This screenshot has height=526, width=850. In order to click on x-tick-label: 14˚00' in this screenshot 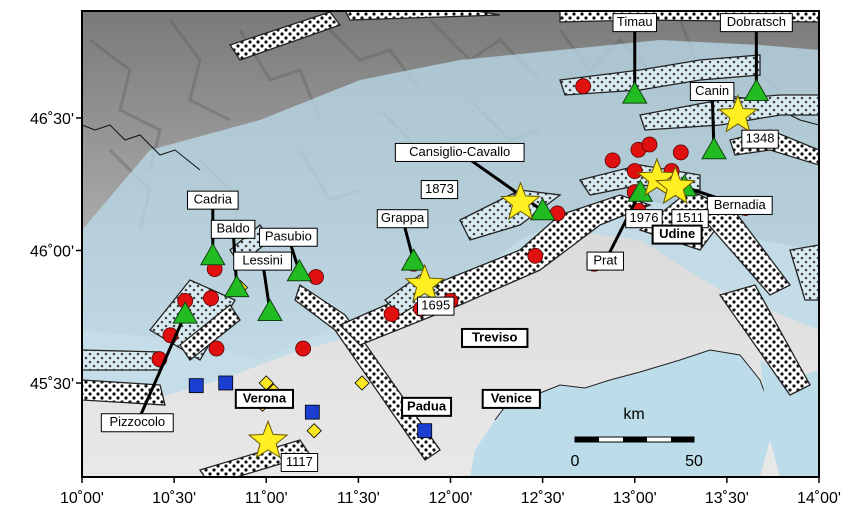, I will do `click(819, 498)`.